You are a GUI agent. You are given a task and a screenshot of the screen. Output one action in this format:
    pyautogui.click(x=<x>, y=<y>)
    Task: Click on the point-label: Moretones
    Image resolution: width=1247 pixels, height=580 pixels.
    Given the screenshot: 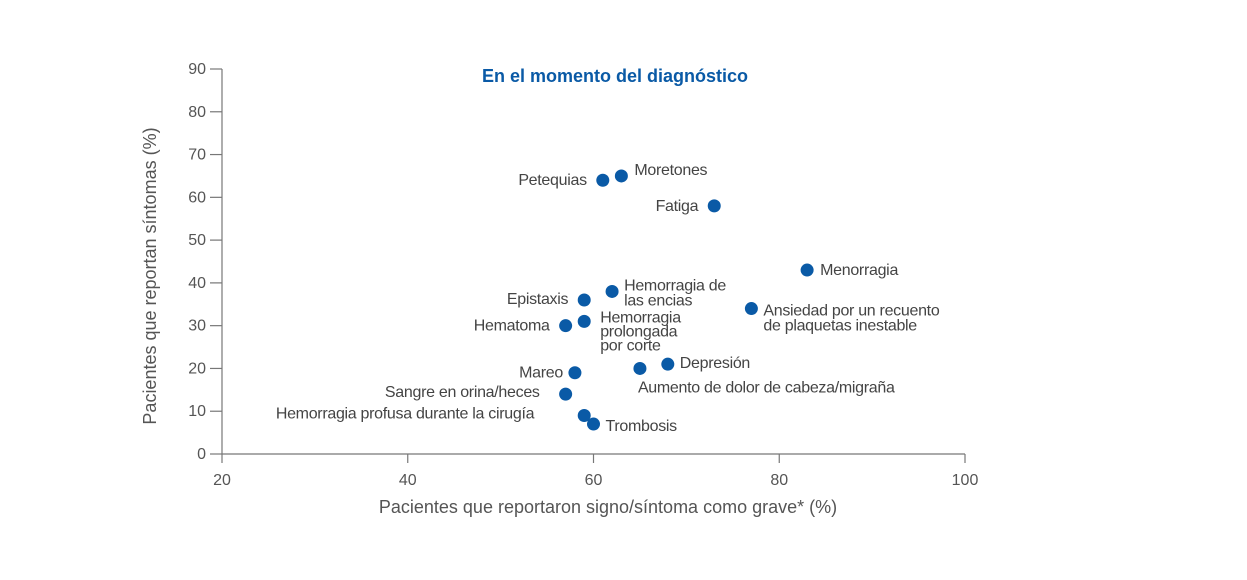 What is the action you would take?
    pyautogui.click(x=670, y=170)
    